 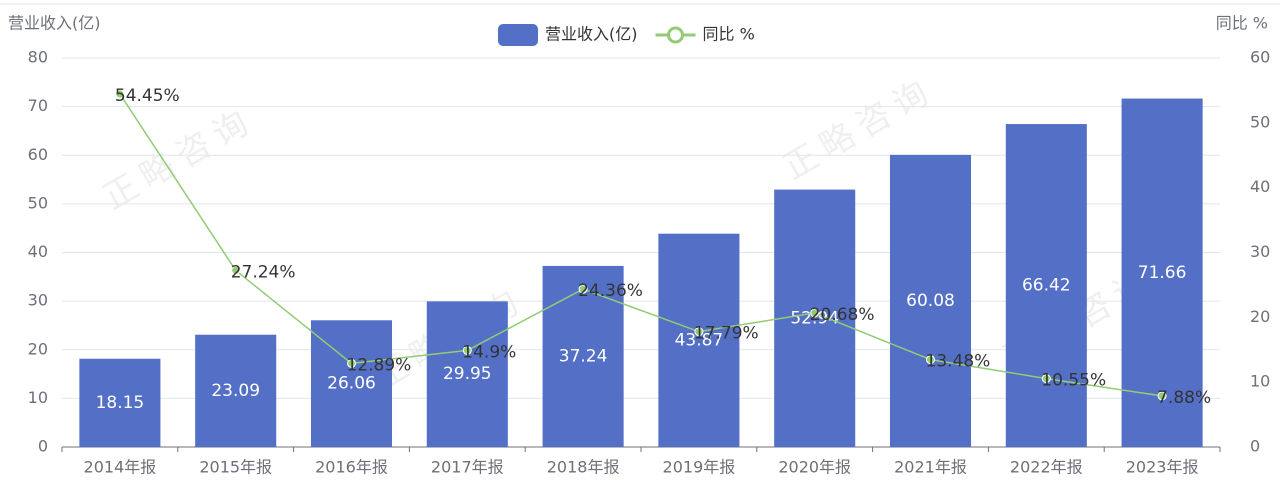 What do you see at coordinates (1046, 467) in the screenshot?
I see `x-tick-label: 2022年报` at bounding box center [1046, 467].